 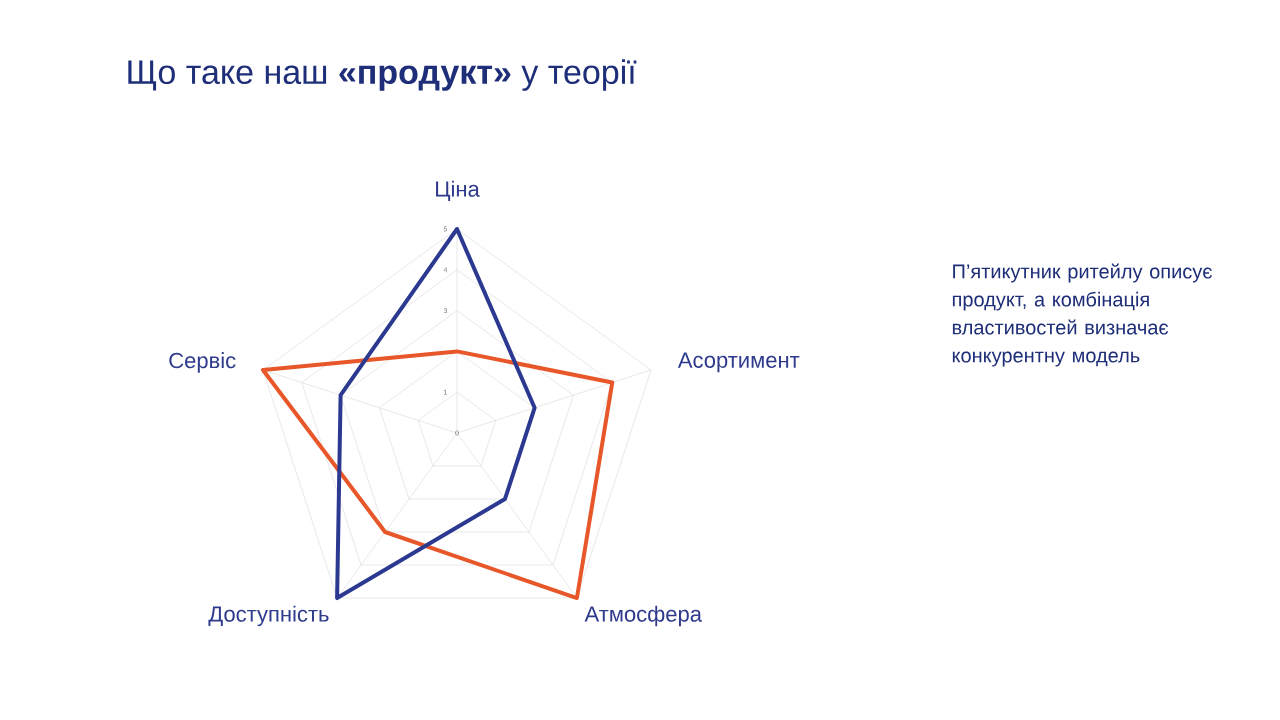 I want to click on spoke-label: Асортимент, so click(x=738, y=362).